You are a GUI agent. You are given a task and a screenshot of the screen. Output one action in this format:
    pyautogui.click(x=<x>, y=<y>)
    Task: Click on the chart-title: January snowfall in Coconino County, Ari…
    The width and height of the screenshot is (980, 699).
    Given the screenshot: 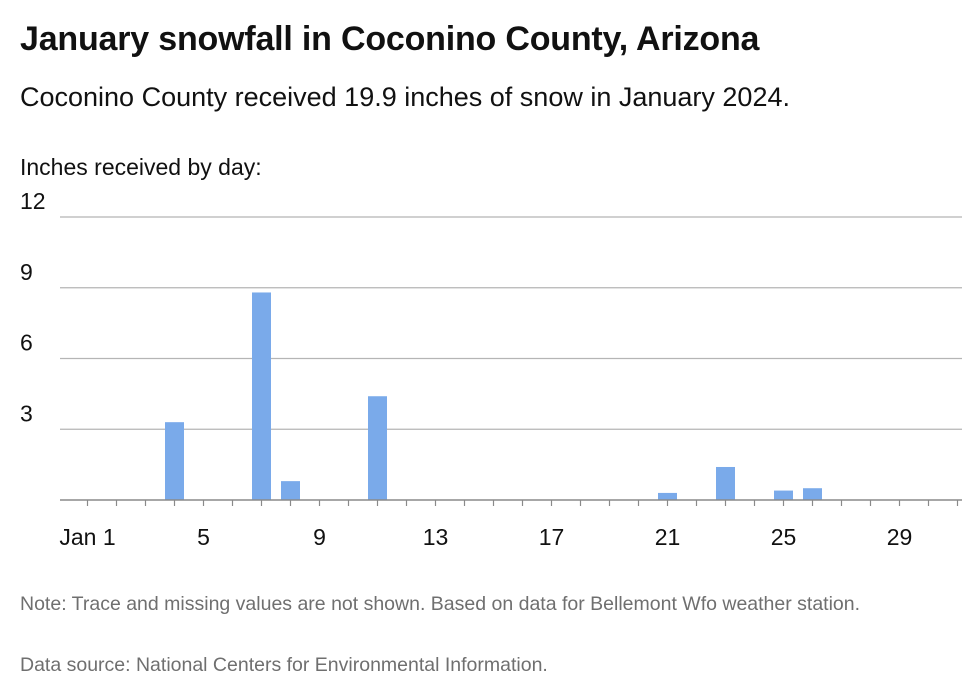 What is the action you would take?
    pyautogui.click(x=390, y=39)
    